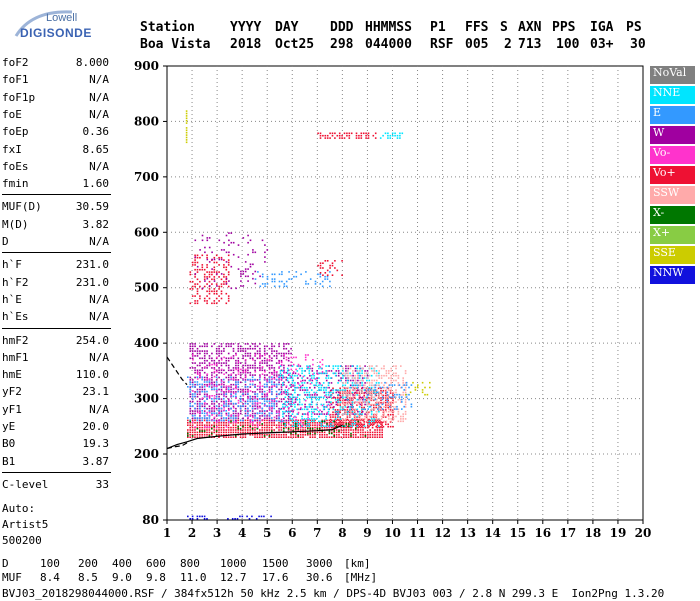  Describe the element at coordinates (672, 275) in the screenshot. I see `legend-item-nnw: NNW` at that location.